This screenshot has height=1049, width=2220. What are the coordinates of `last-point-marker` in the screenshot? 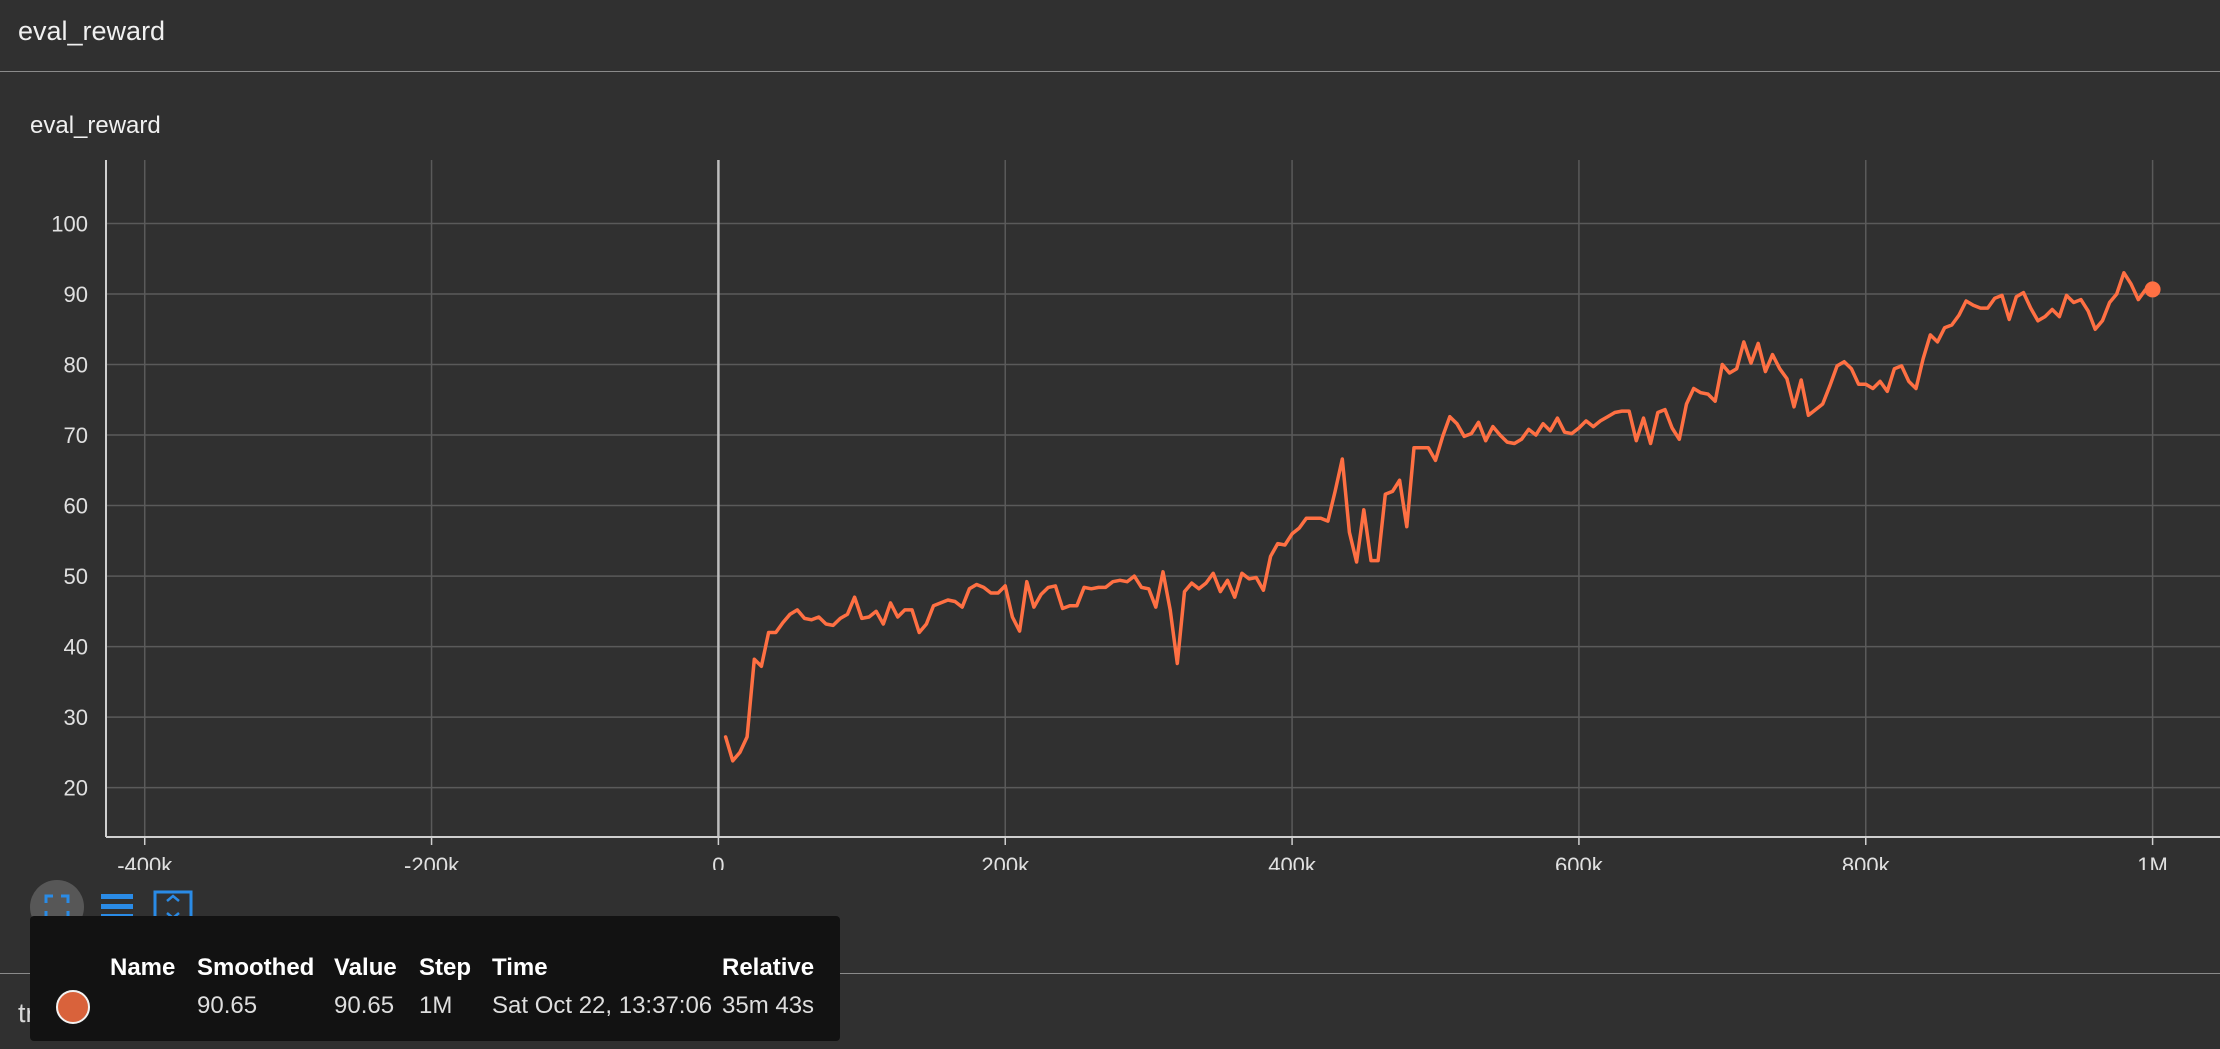 It's located at (2152, 289).